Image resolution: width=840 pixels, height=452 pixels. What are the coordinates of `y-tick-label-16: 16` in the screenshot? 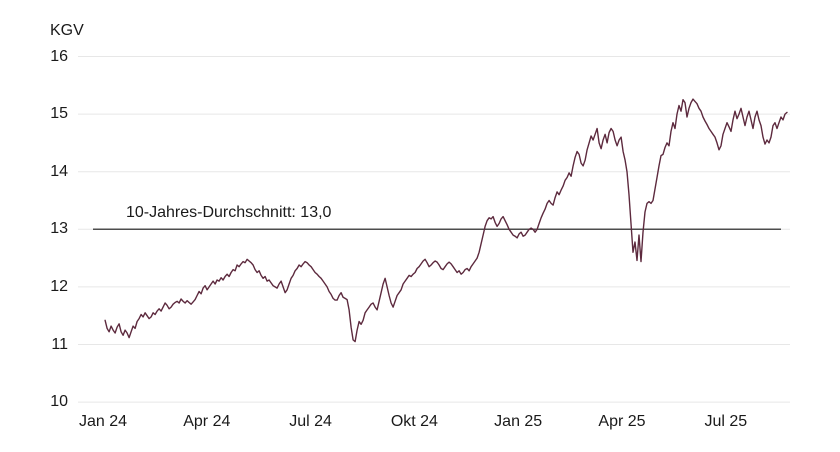 It's located at (59, 56).